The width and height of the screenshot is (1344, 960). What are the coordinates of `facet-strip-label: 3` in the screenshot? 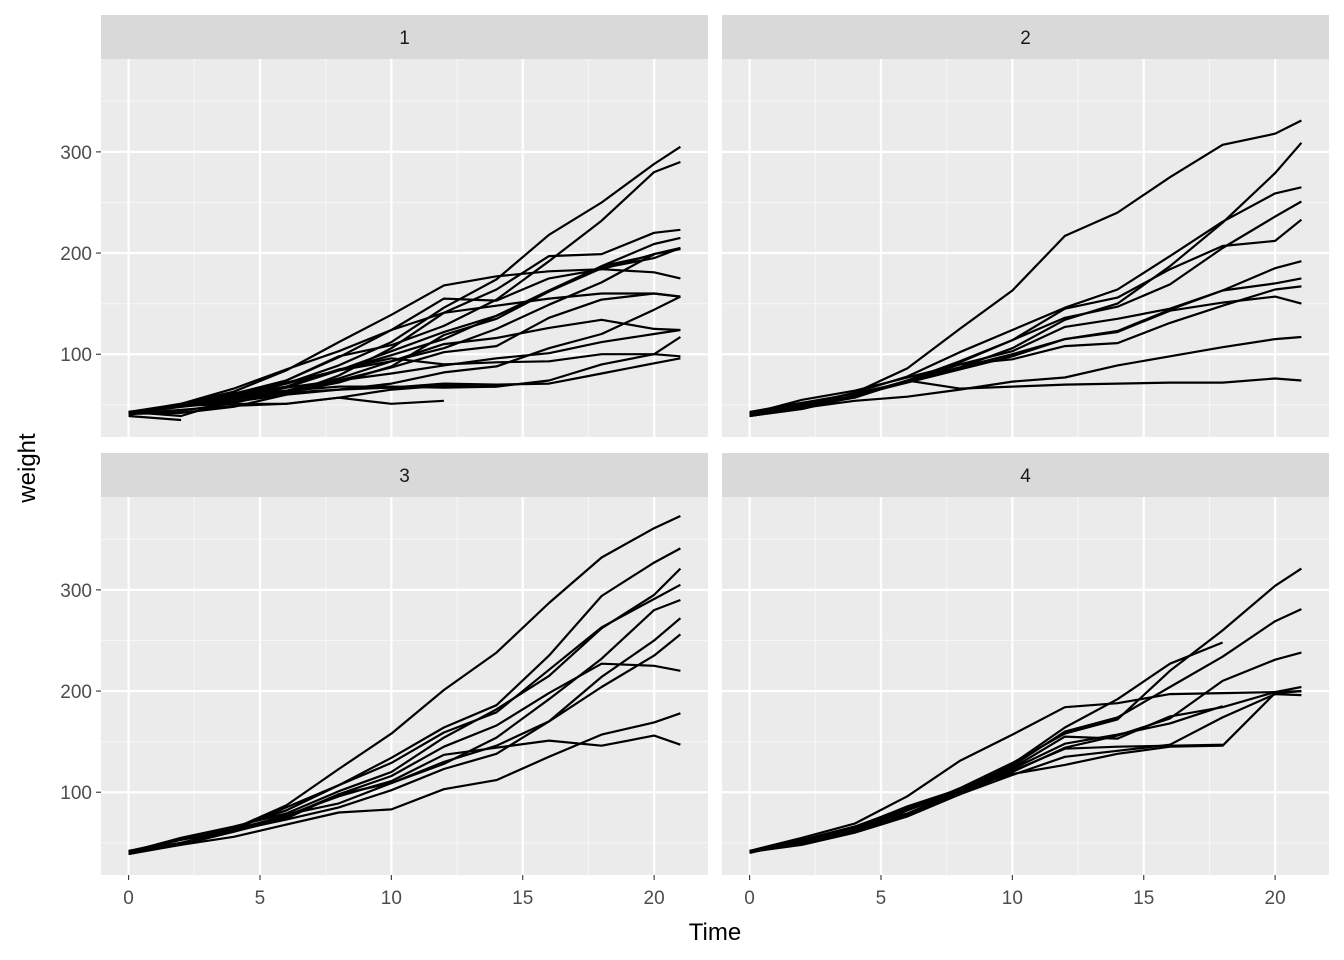 It's located at (404, 476).